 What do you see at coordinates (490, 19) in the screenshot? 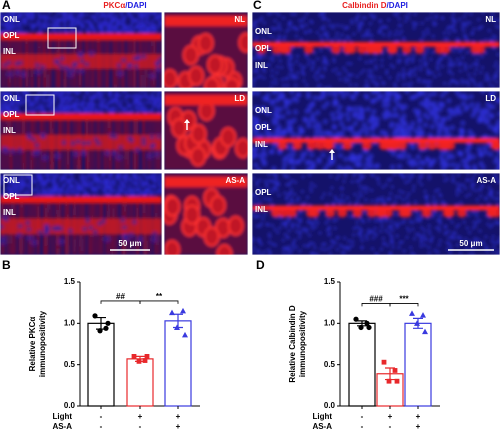
I see `condition-label: NL` at bounding box center [490, 19].